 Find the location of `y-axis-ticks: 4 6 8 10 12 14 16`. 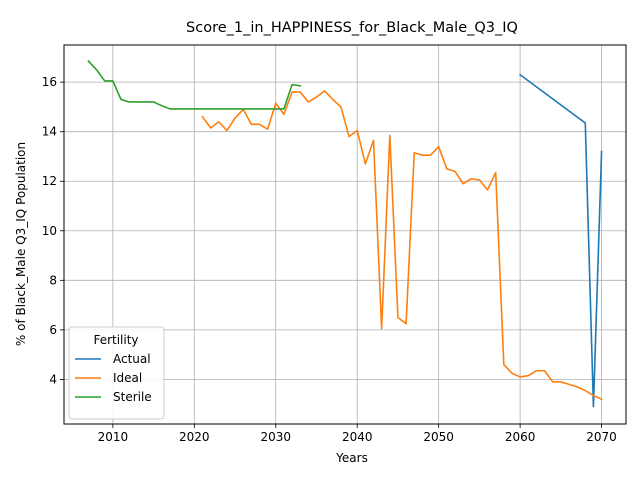

y-axis-ticks: 4 6 8 10 12 14 16 is located at coordinates (53, 230).